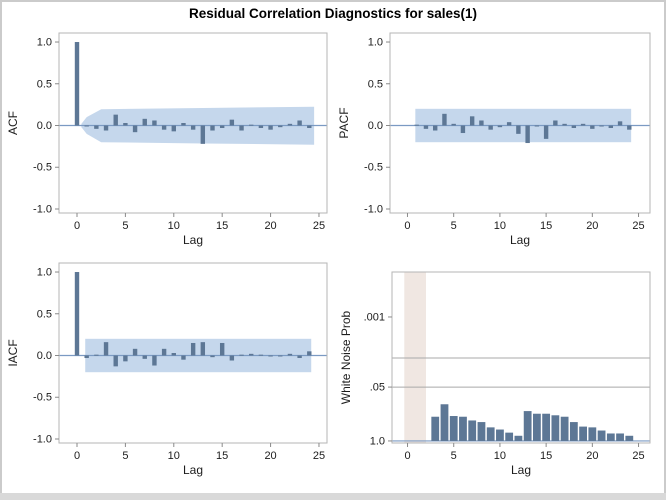  I want to click on y-axis-label: ACF, so click(13, 123).